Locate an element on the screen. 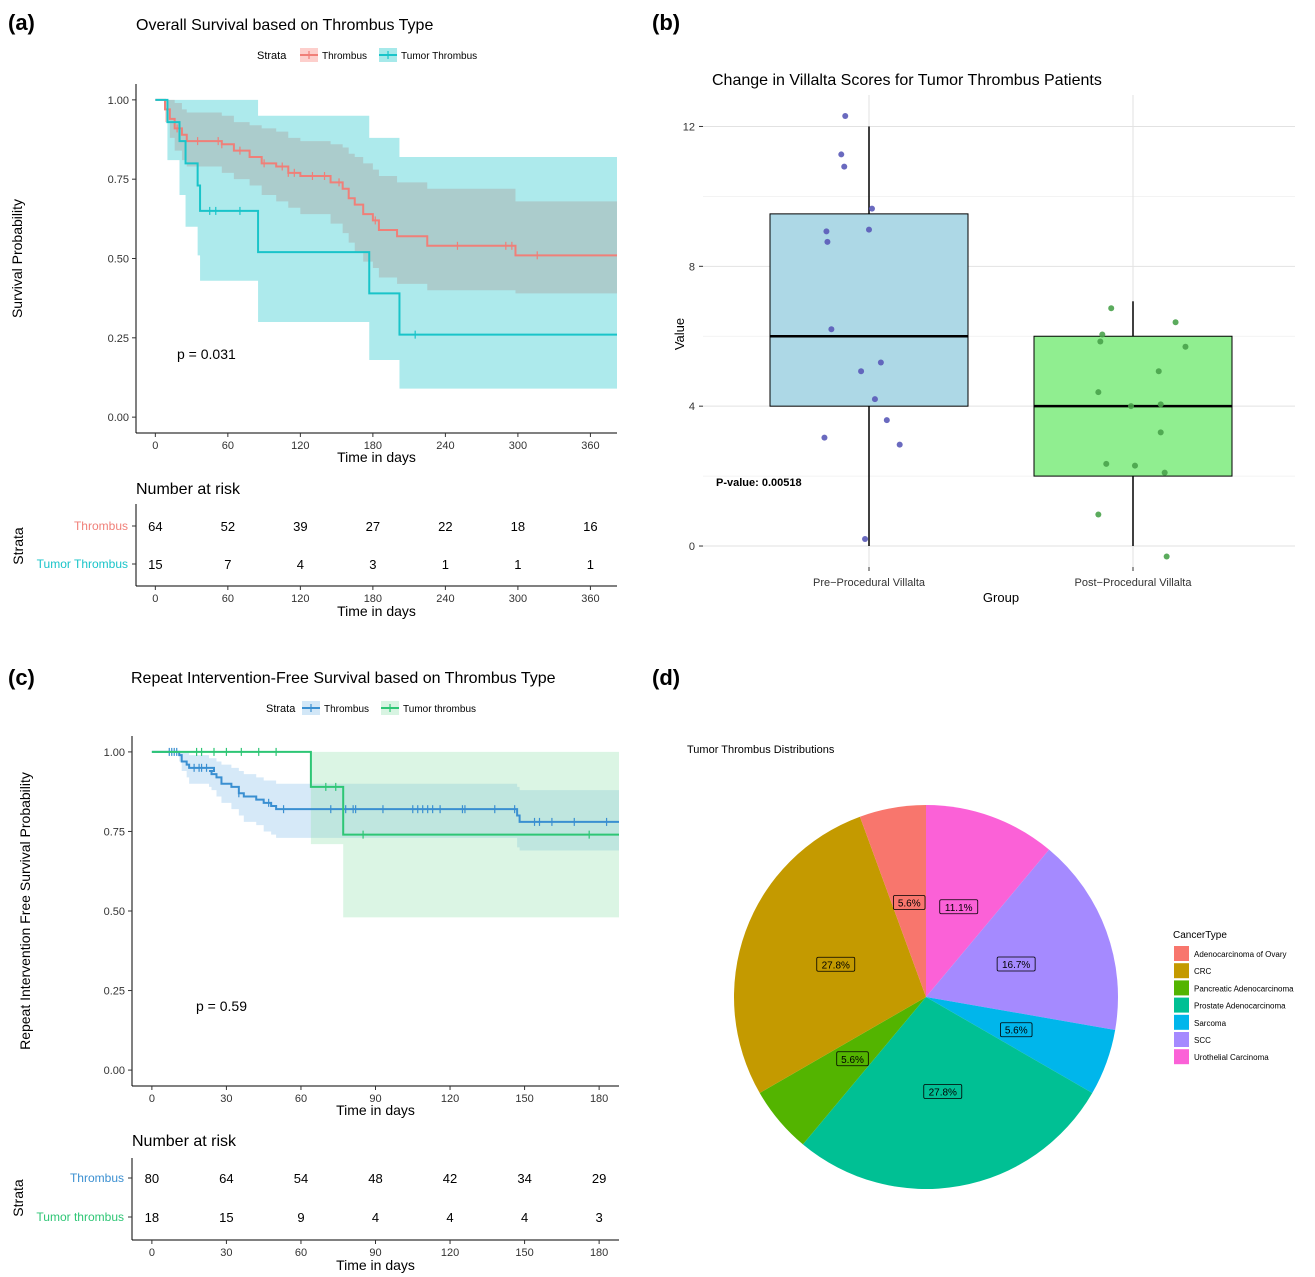  y-tick-label: 0.25 is located at coordinates (114, 992).